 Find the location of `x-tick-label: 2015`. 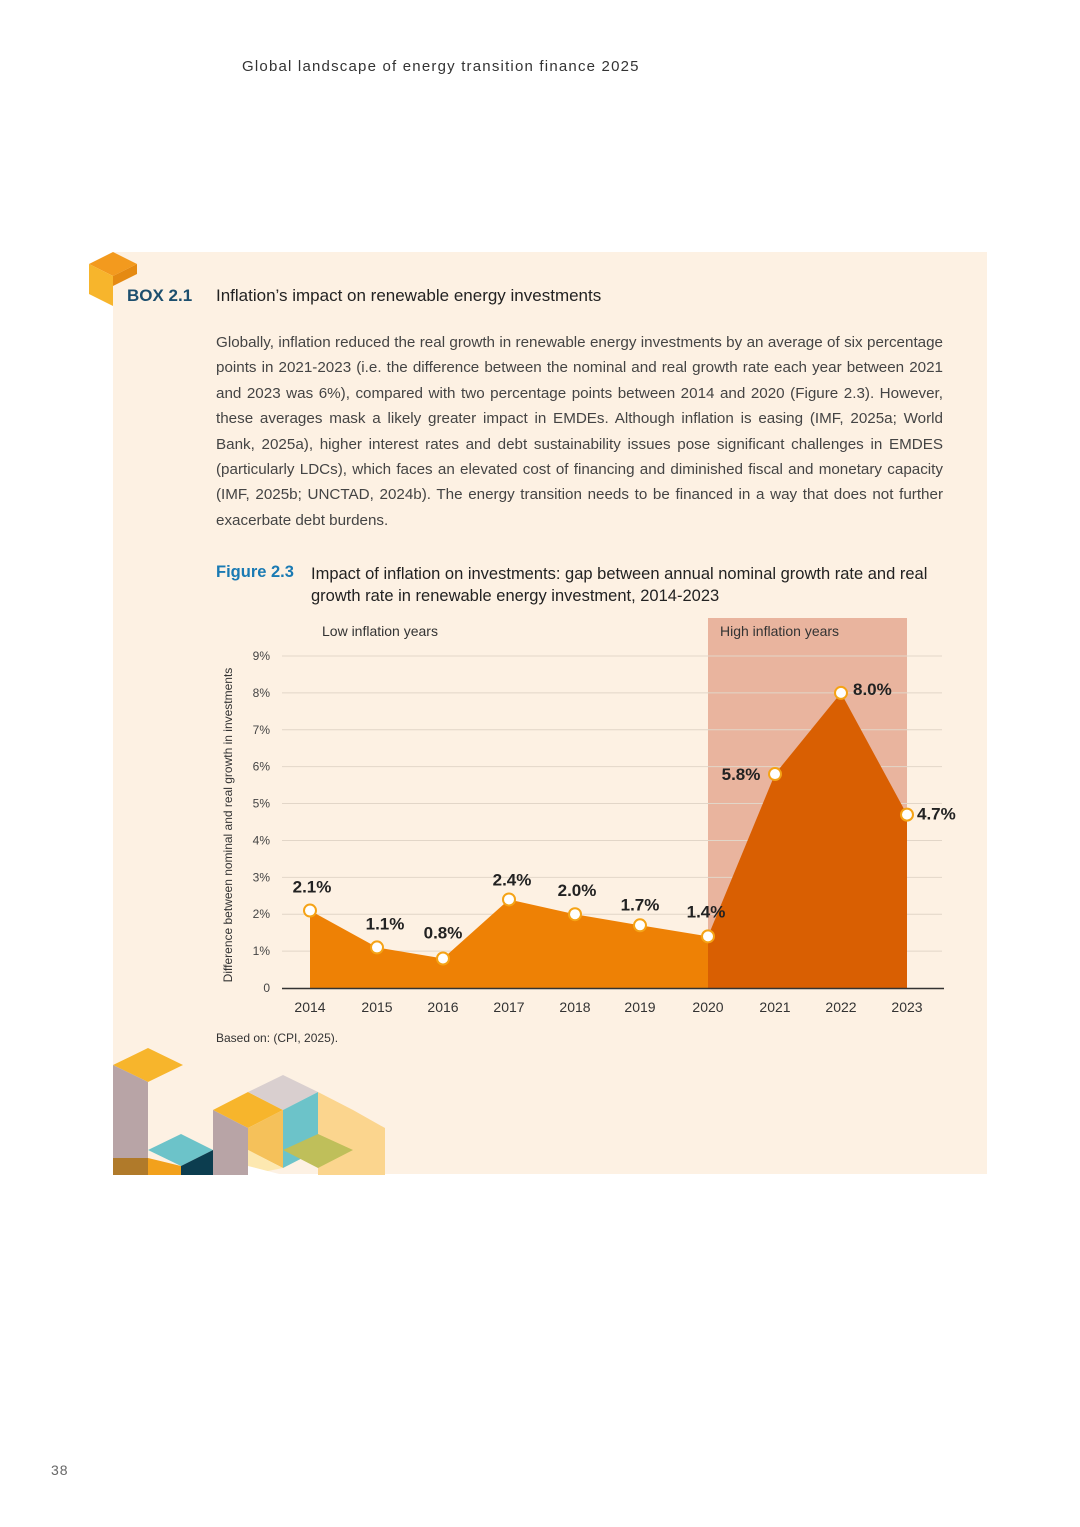

x-tick-label: 2015 is located at coordinates (376, 1007).